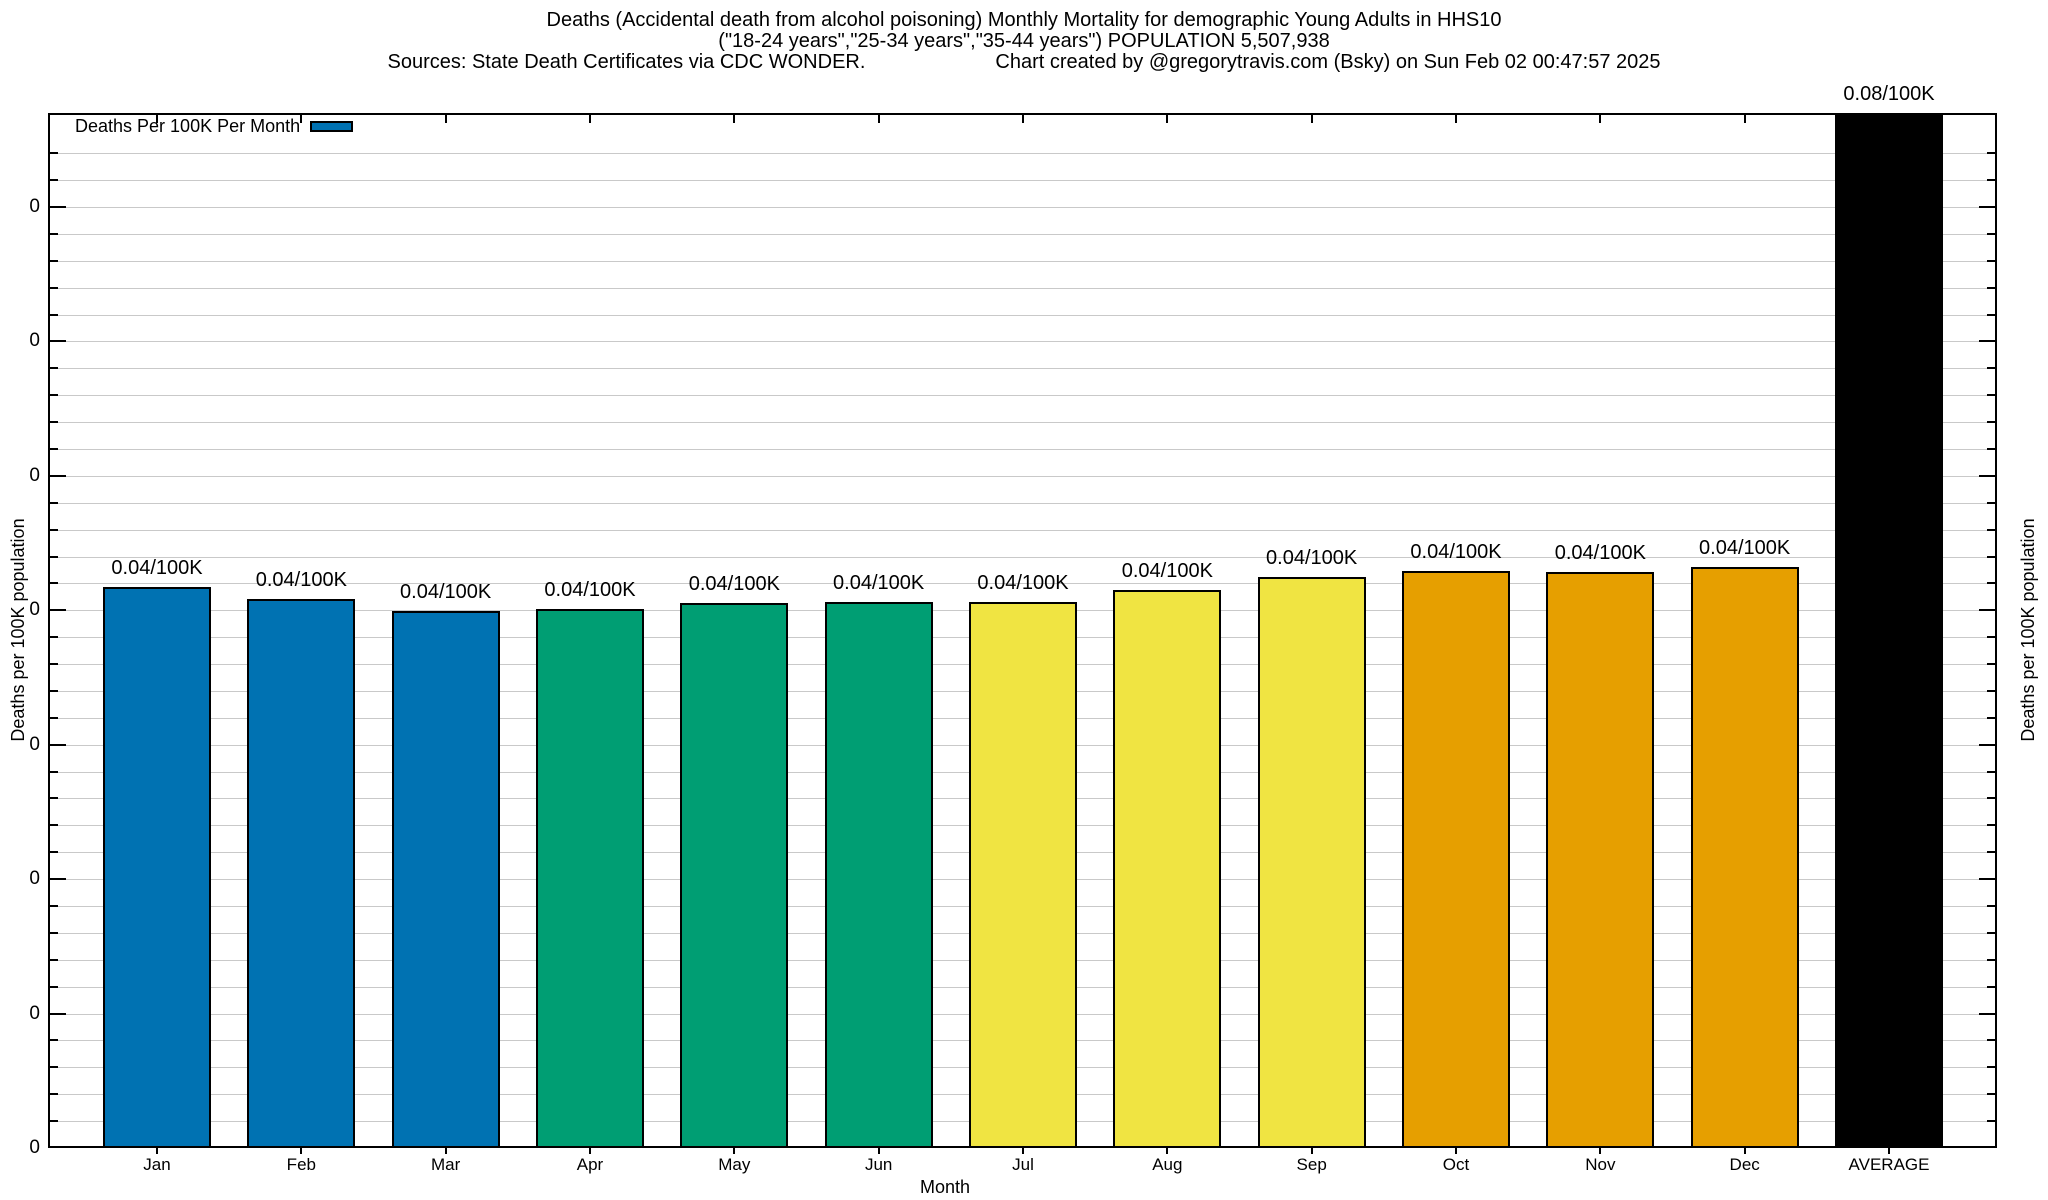  Describe the element at coordinates (945, 1187) in the screenshot. I see `x-axis-label: Month` at that location.